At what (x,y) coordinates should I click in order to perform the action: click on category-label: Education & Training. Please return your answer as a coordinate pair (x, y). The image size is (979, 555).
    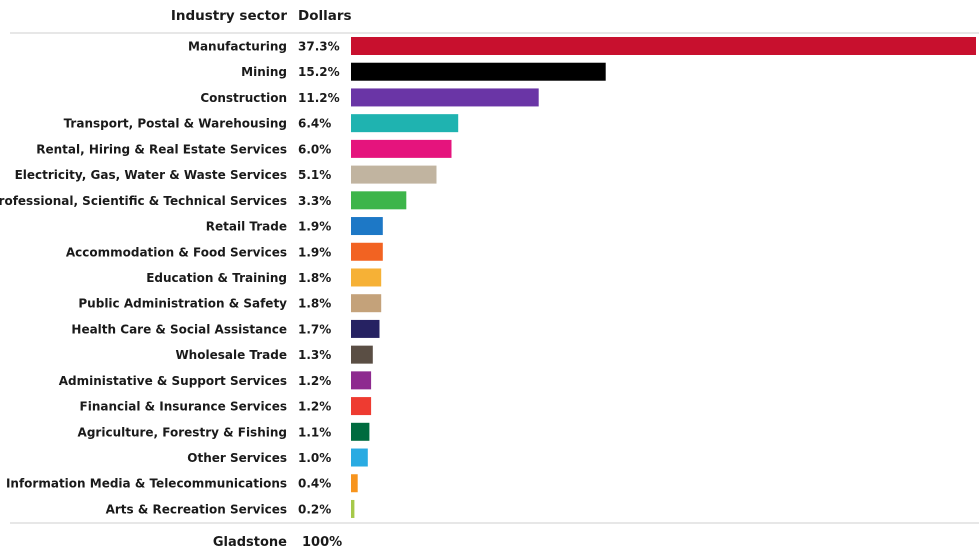
    Looking at the image, I should click on (216, 278).